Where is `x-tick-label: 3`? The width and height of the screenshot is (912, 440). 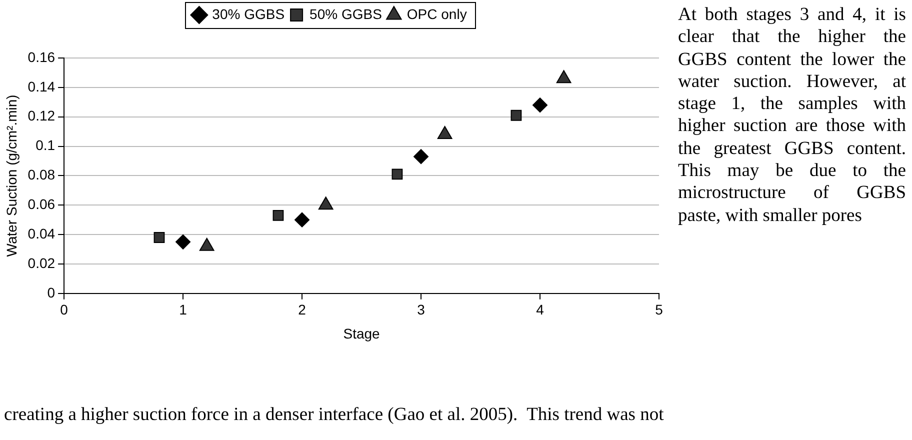
x-tick-label: 3 is located at coordinates (421, 310).